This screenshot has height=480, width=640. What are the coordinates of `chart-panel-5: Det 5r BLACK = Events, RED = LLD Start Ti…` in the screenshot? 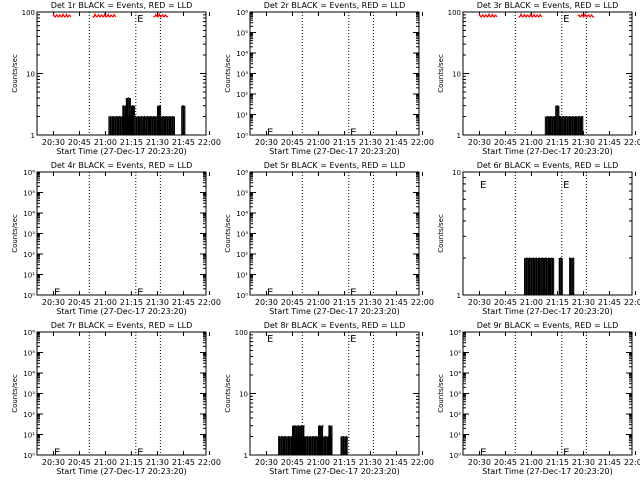 It's located at (329, 238).